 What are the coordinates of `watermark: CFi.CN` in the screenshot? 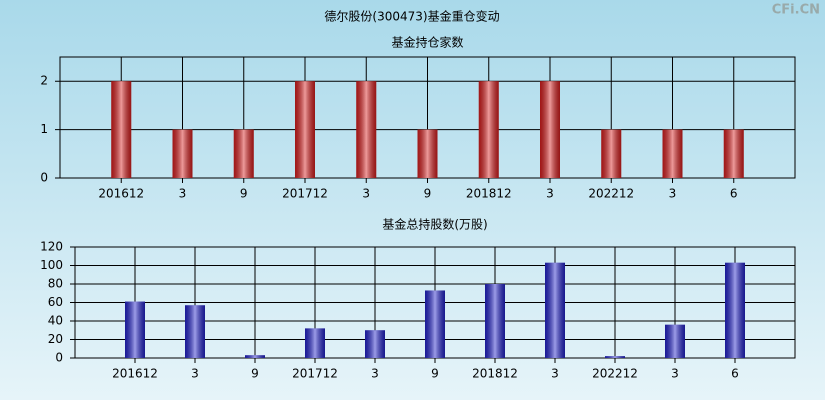 It's located at (796, 10).